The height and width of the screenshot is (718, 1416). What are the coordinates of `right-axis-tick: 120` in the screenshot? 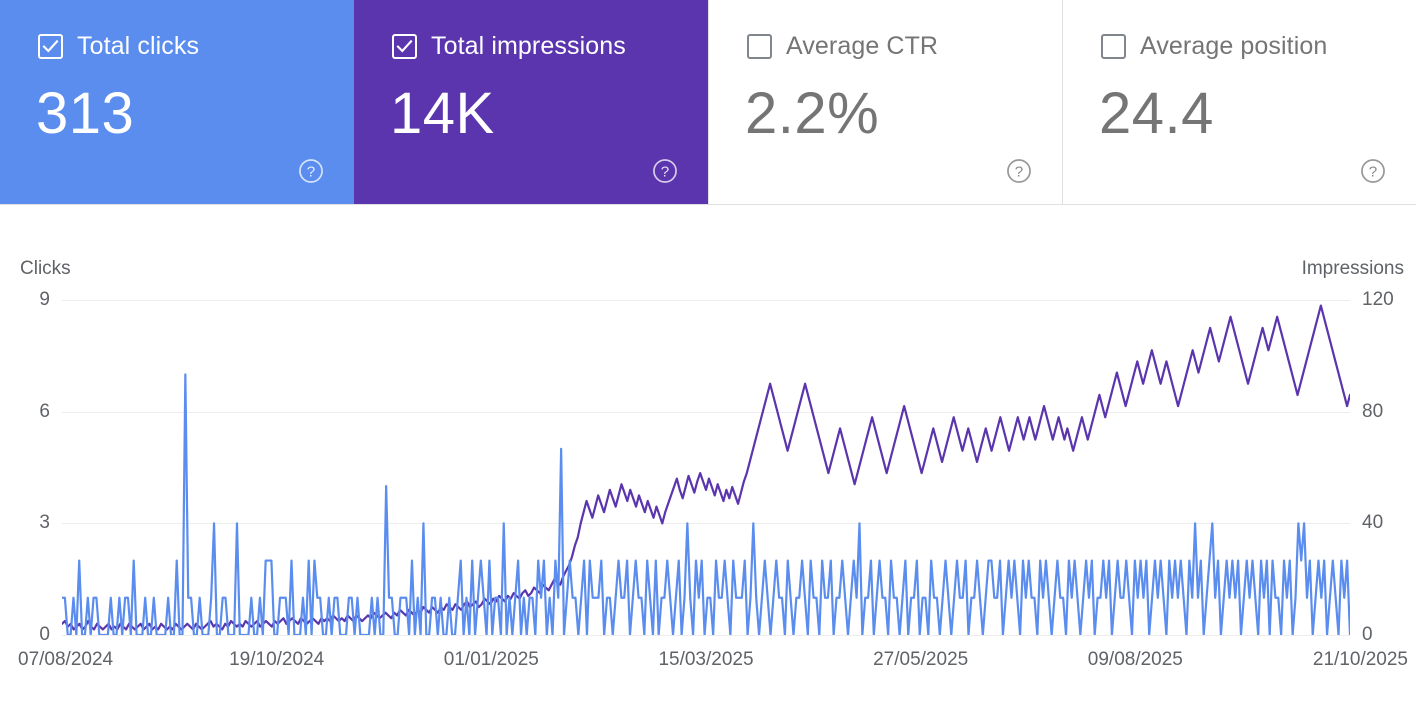 It's located at (1378, 299).